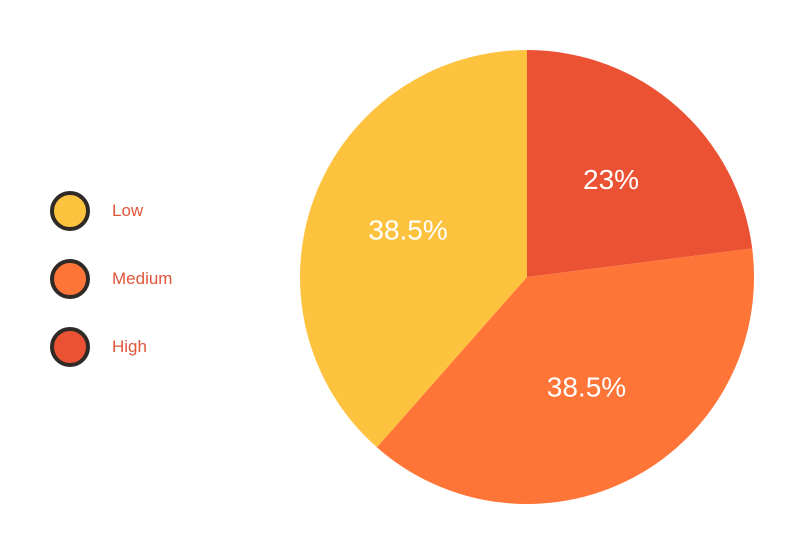 Image resolution: width=804 pixels, height=555 pixels. Describe the element at coordinates (586, 387) in the screenshot. I see `slice-label-medium: 38.5%` at that location.